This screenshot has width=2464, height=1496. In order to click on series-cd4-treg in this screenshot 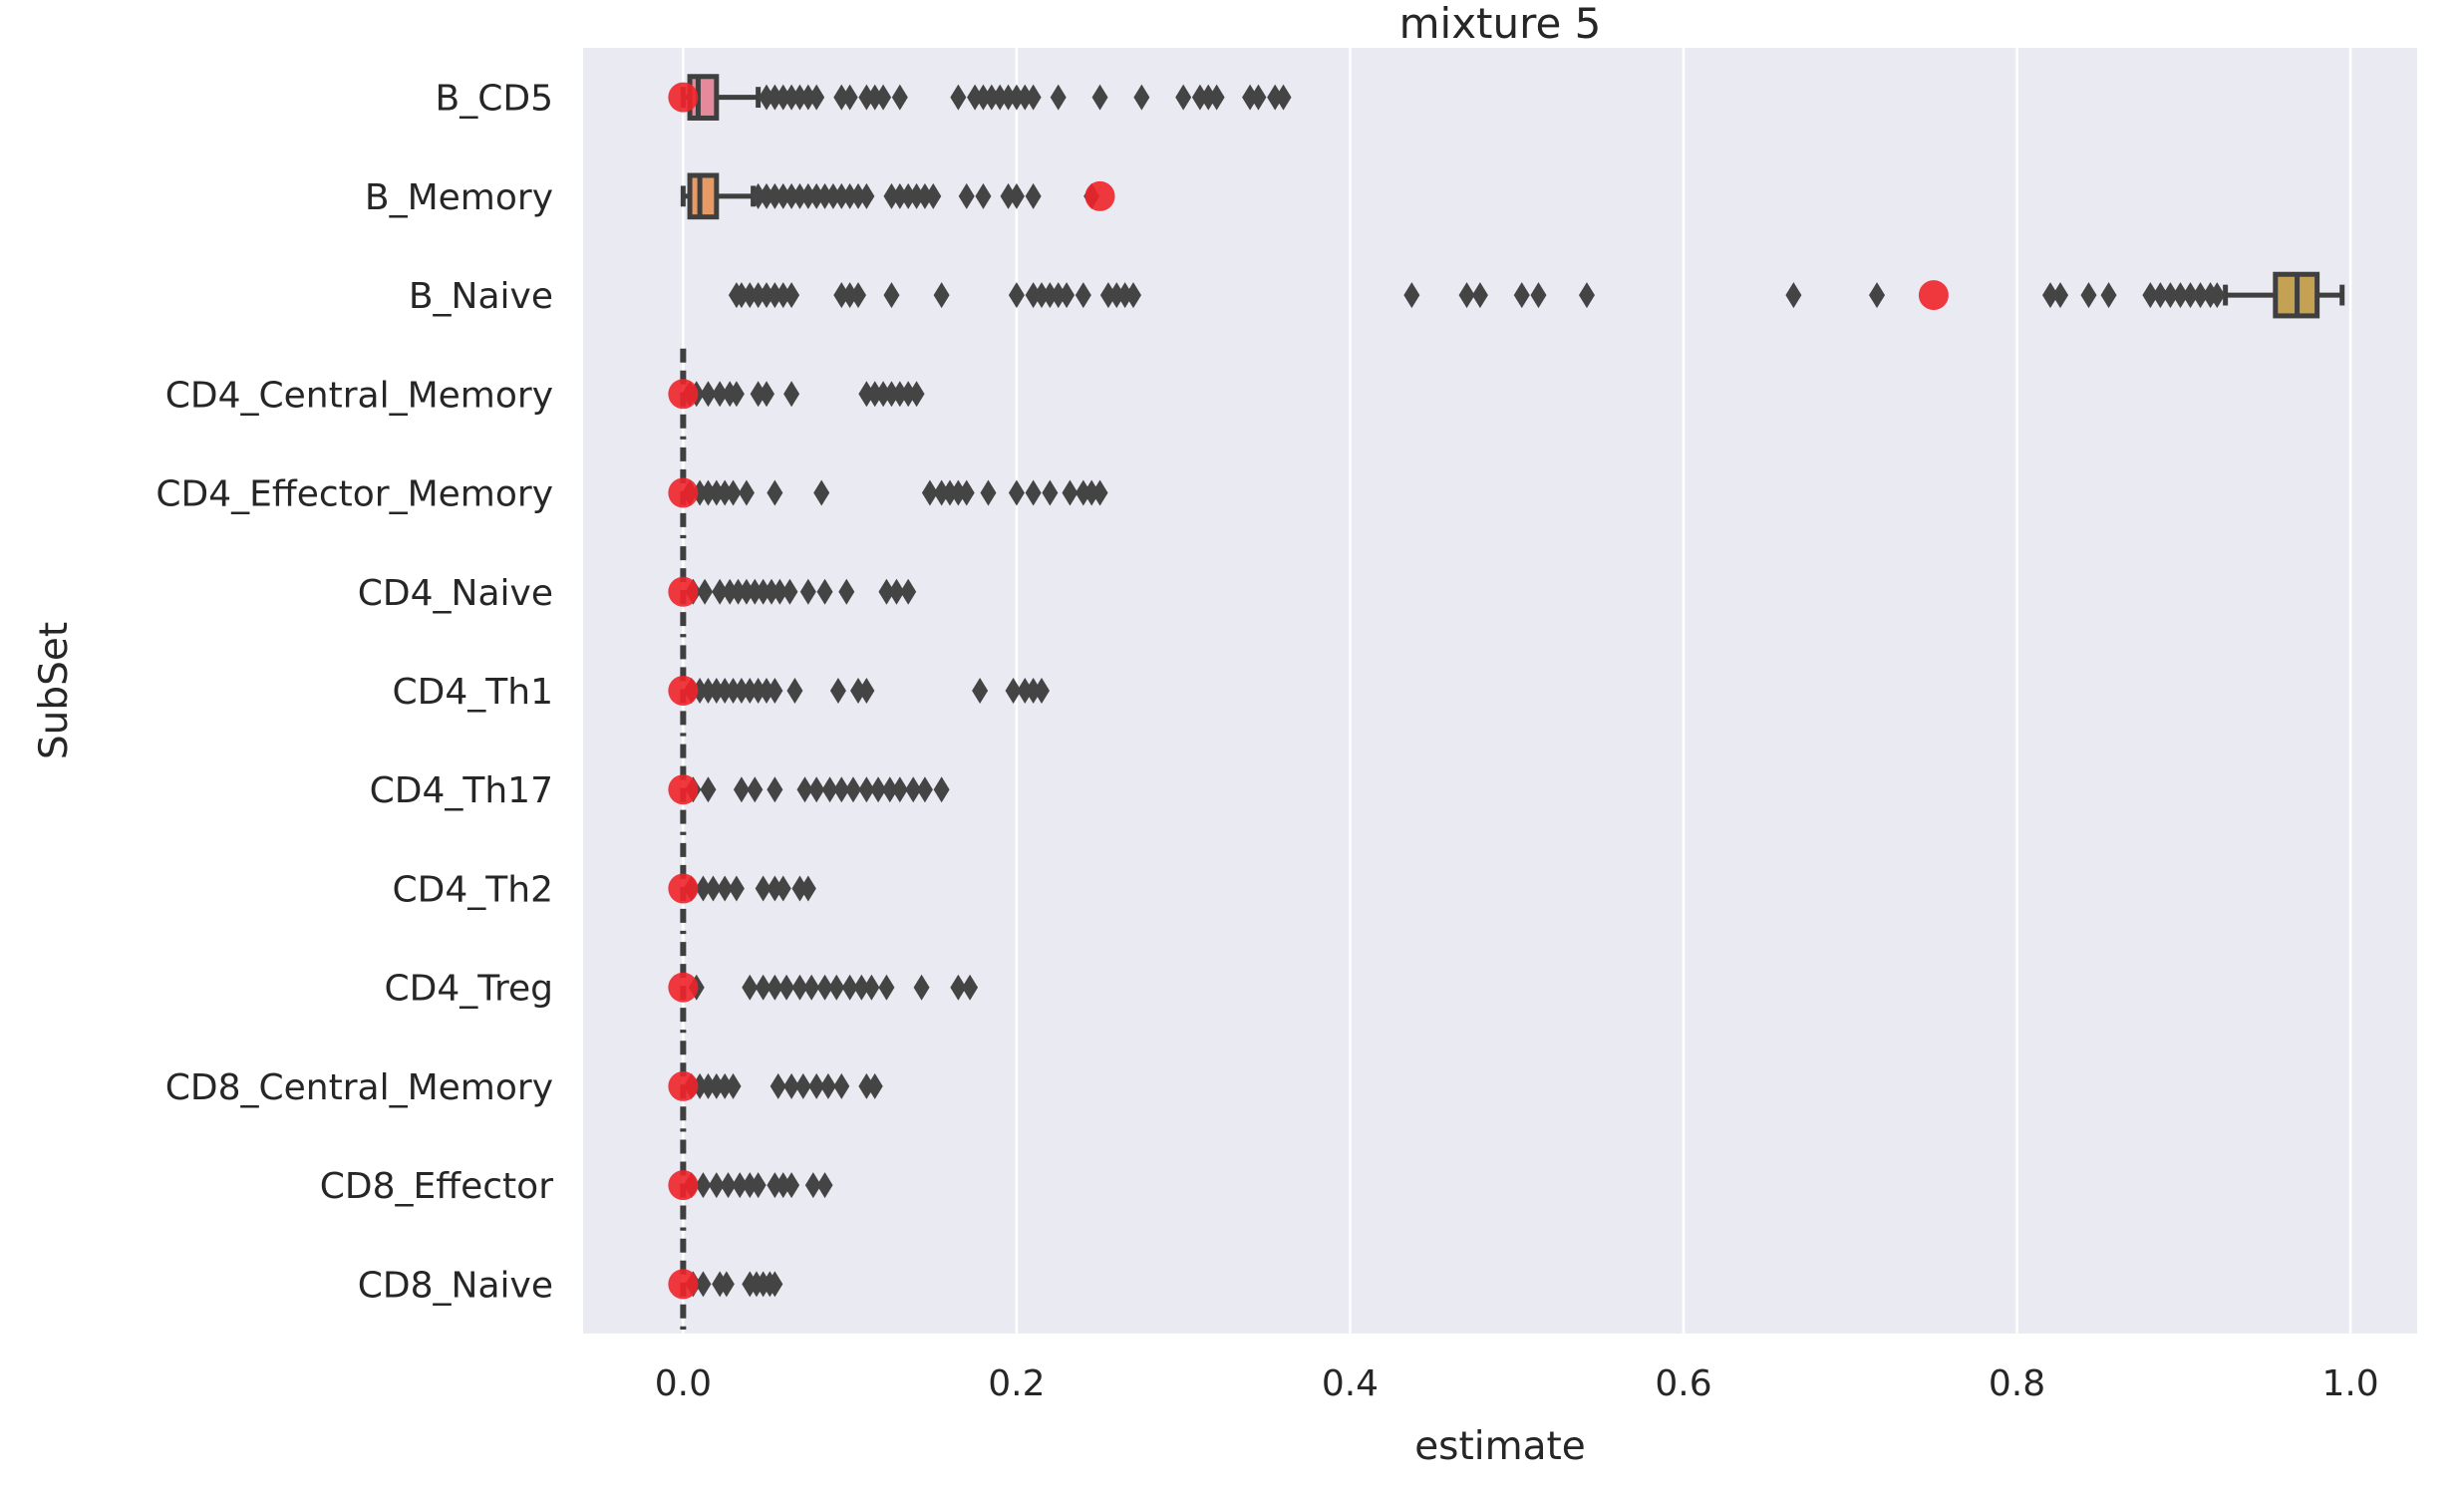, I will do `click(823, 988)`.